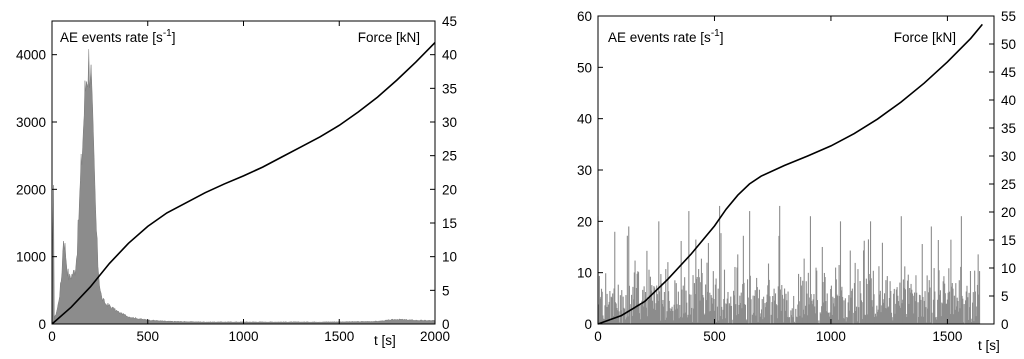 Image resolution: width=1024 pixels, height=359 pixels. What do you see at coordinates (1008, 44) in the screenshot?
I see `y-right-tick-label: 50` at bounding box center [1008, 44].